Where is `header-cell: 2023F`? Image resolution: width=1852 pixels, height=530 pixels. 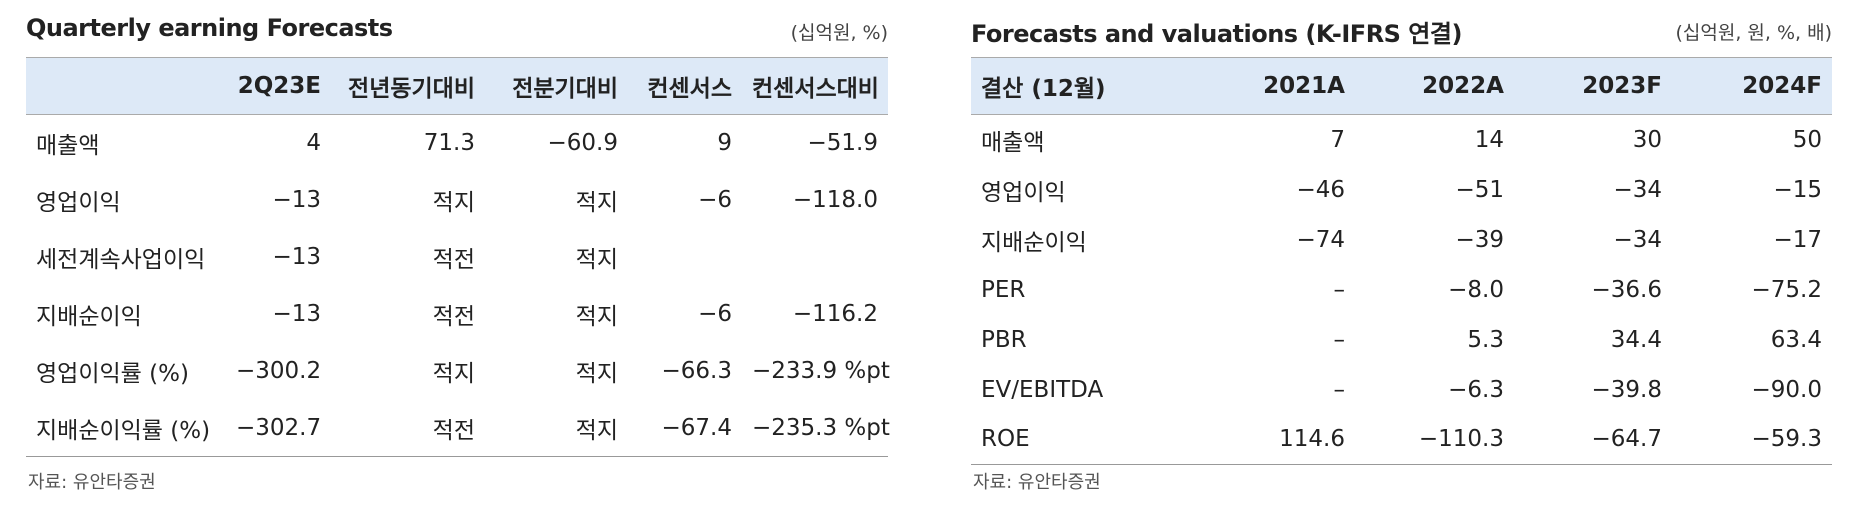 header-cell: 2023F is located at coordinates (1593, 86).